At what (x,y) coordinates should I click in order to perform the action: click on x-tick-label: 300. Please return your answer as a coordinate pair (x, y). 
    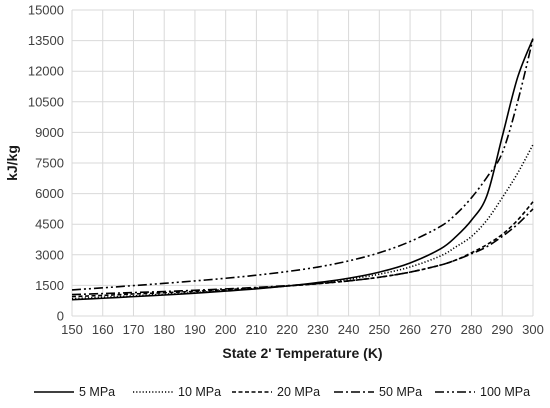
    Looking at the image, I should click on (533, 329).